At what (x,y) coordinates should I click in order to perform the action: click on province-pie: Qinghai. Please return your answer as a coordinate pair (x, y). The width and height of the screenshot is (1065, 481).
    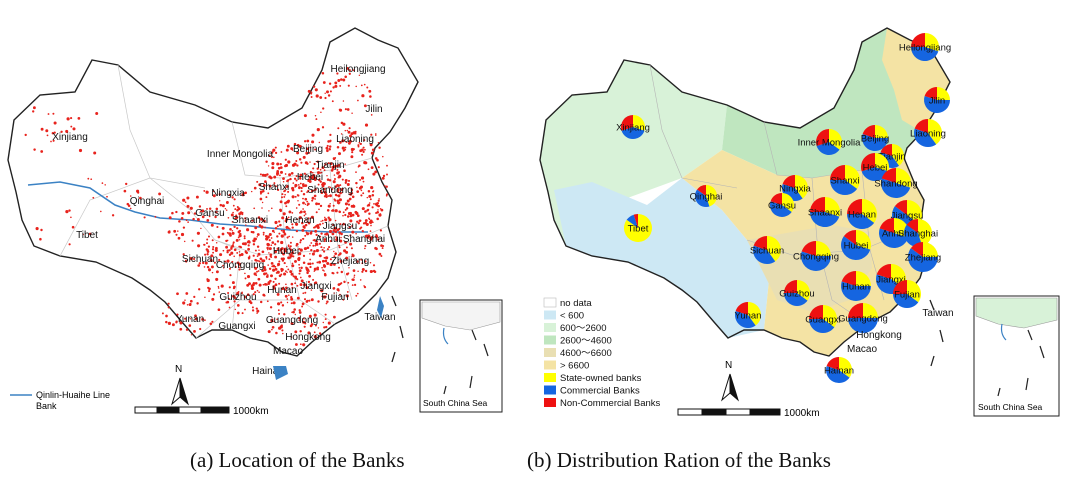
    Looking at the image, I should click on (706, 196).